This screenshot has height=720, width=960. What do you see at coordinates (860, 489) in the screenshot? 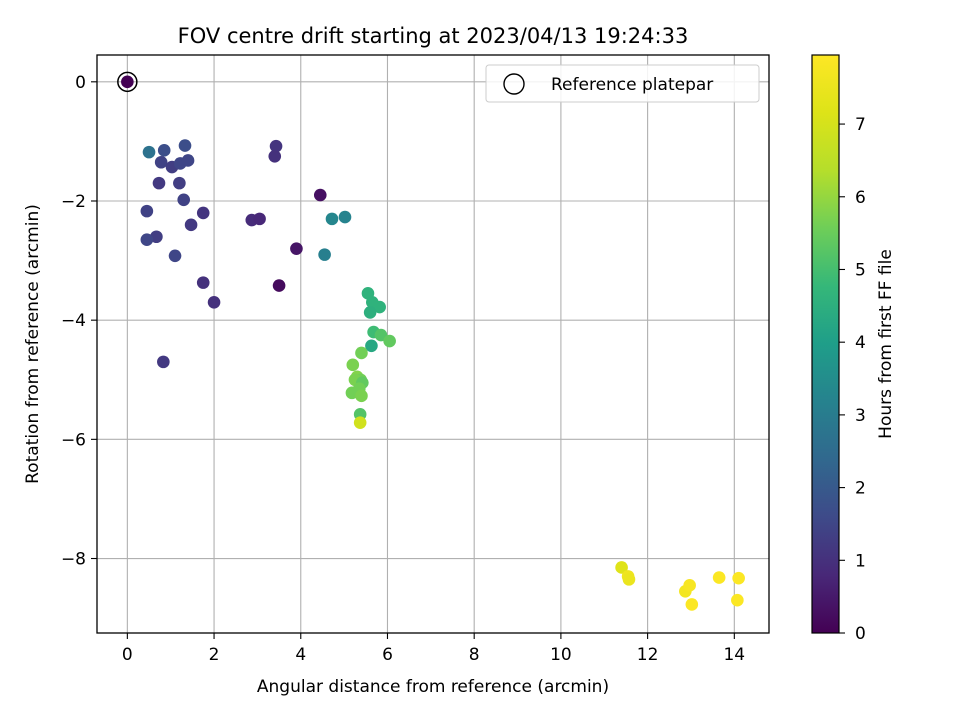
I see `colorbar-tick-label: 2` at bounding box center [860, 489].